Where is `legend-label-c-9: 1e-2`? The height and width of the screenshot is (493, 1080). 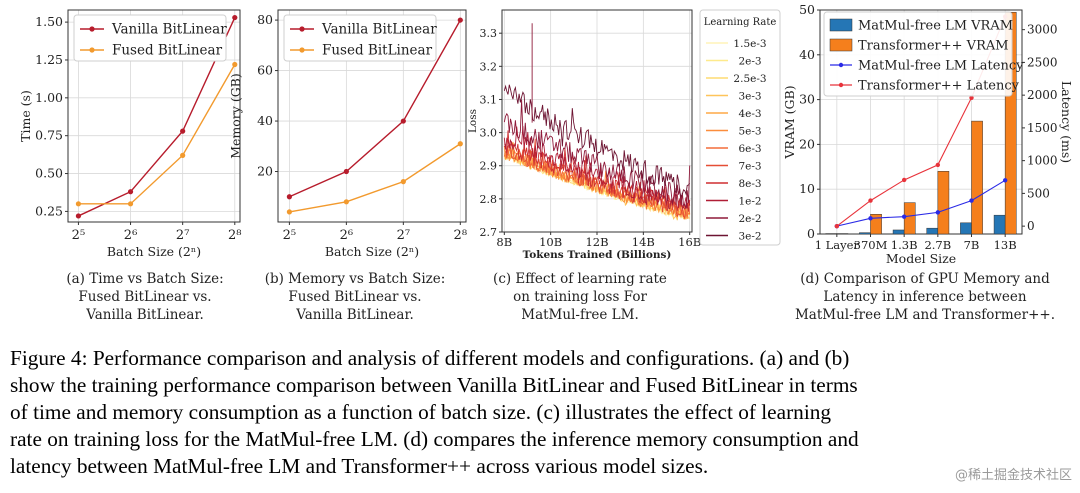 legend-label-c-9: 1e-2 is located at coordinates (749, 202).